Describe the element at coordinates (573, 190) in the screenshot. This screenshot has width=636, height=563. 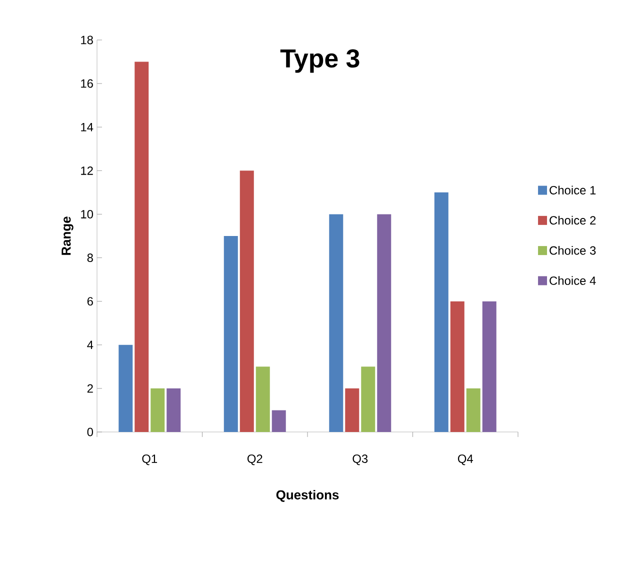
I see `legend-label: Choice 1` at that location.